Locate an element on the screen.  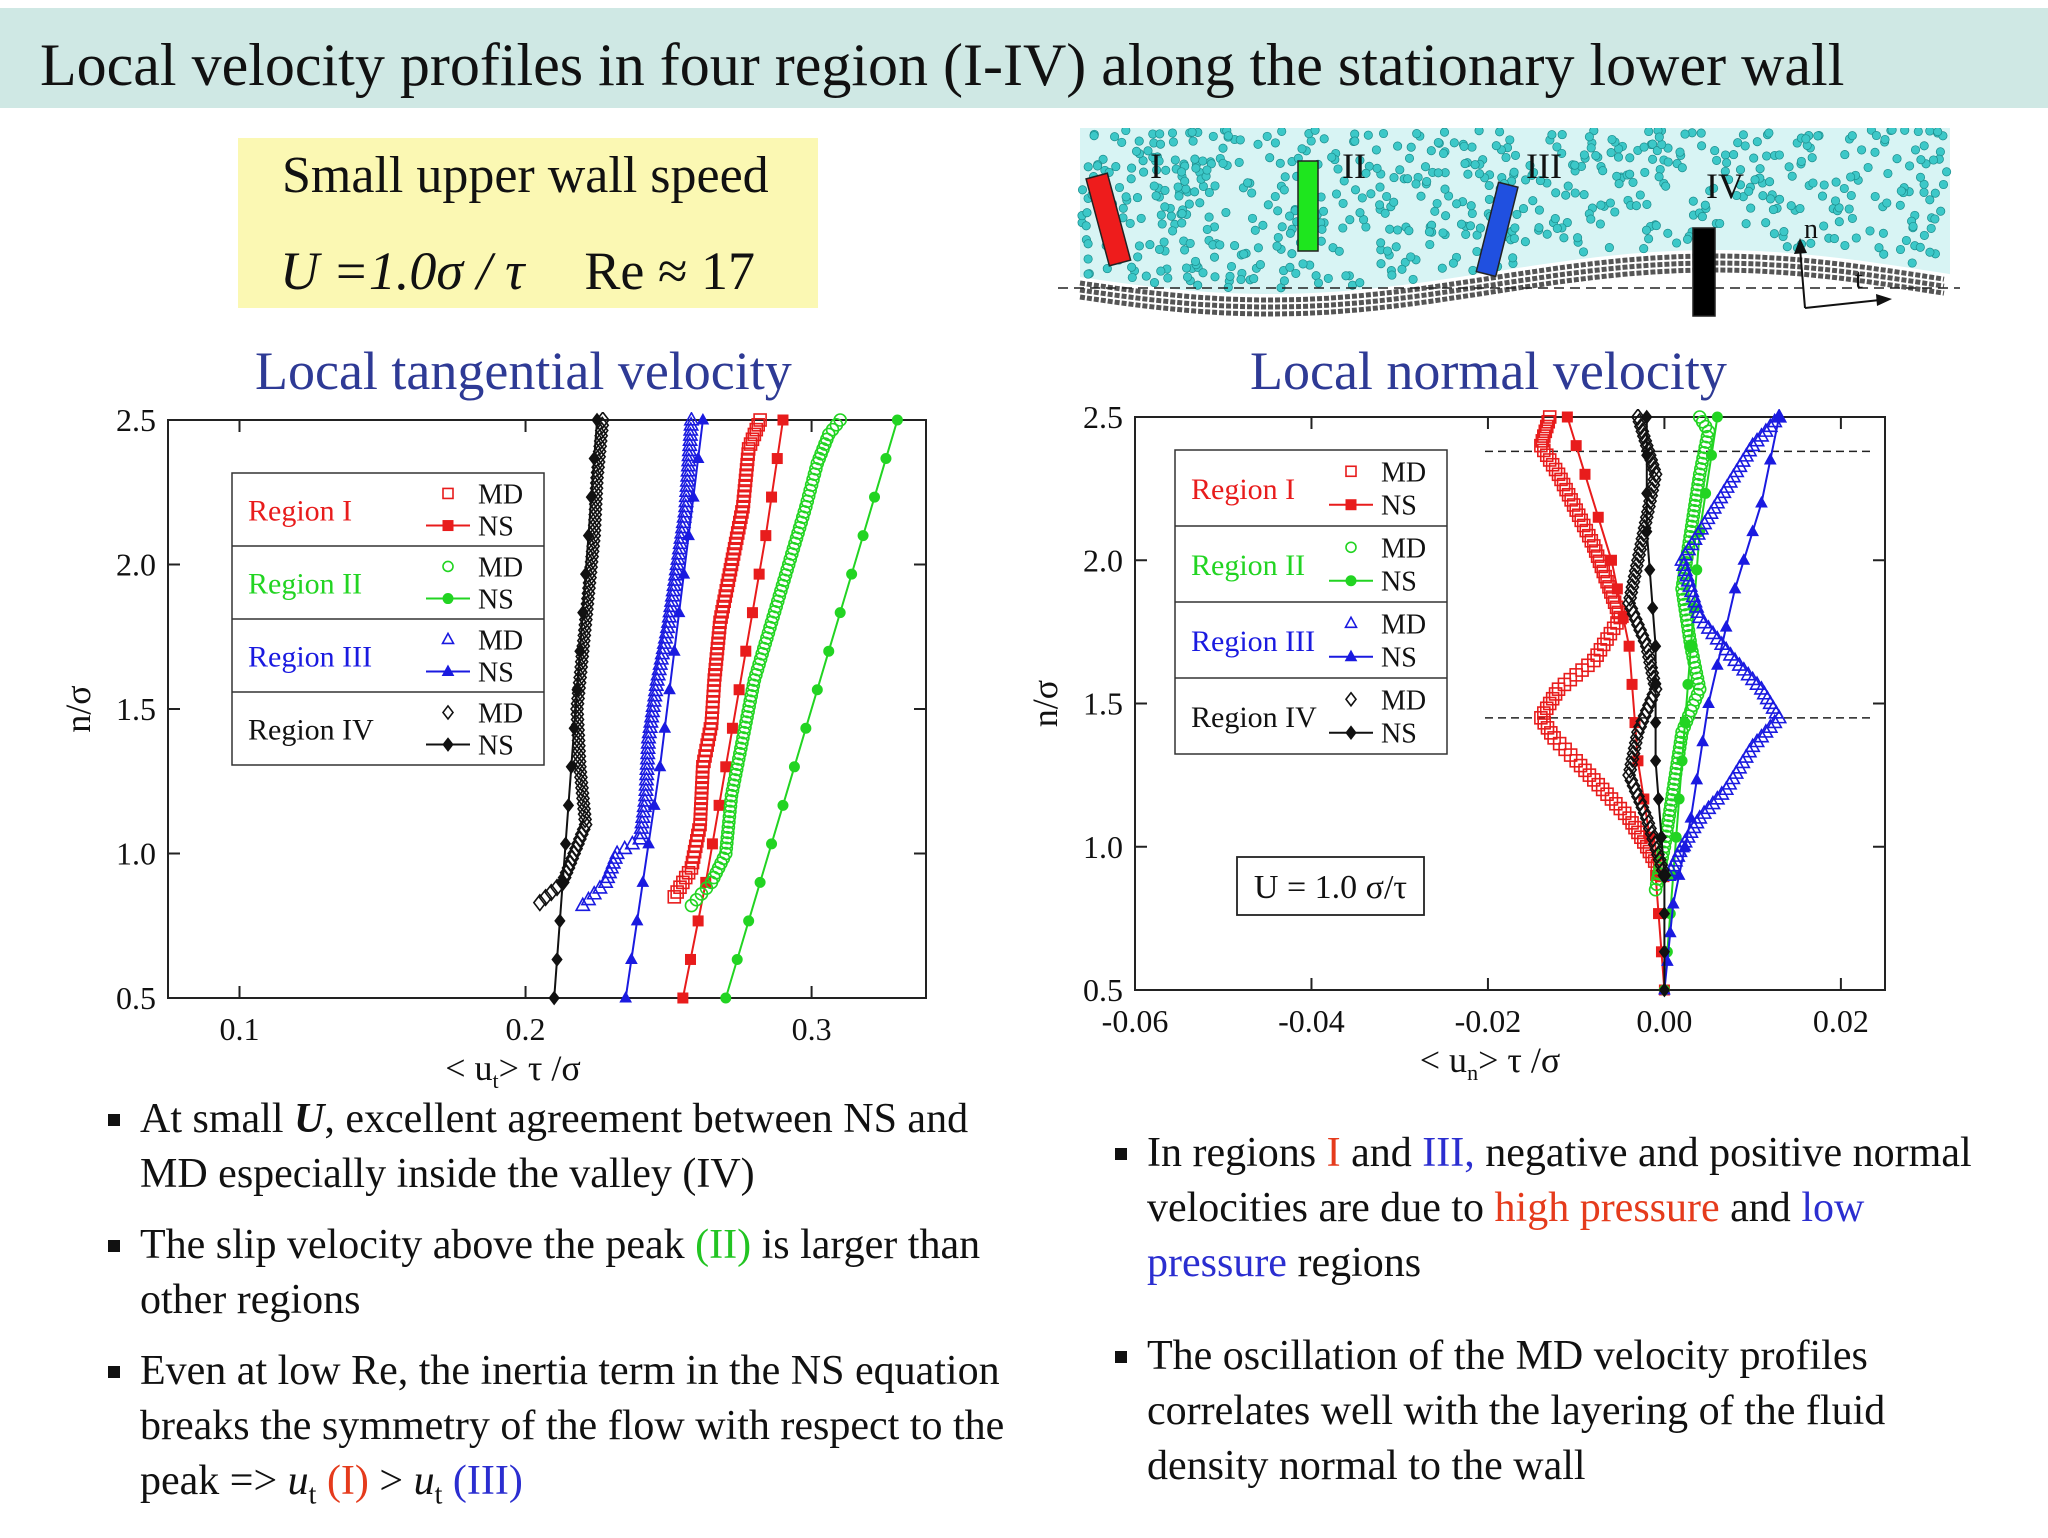
ns-line is located at coordinates (811, 709).